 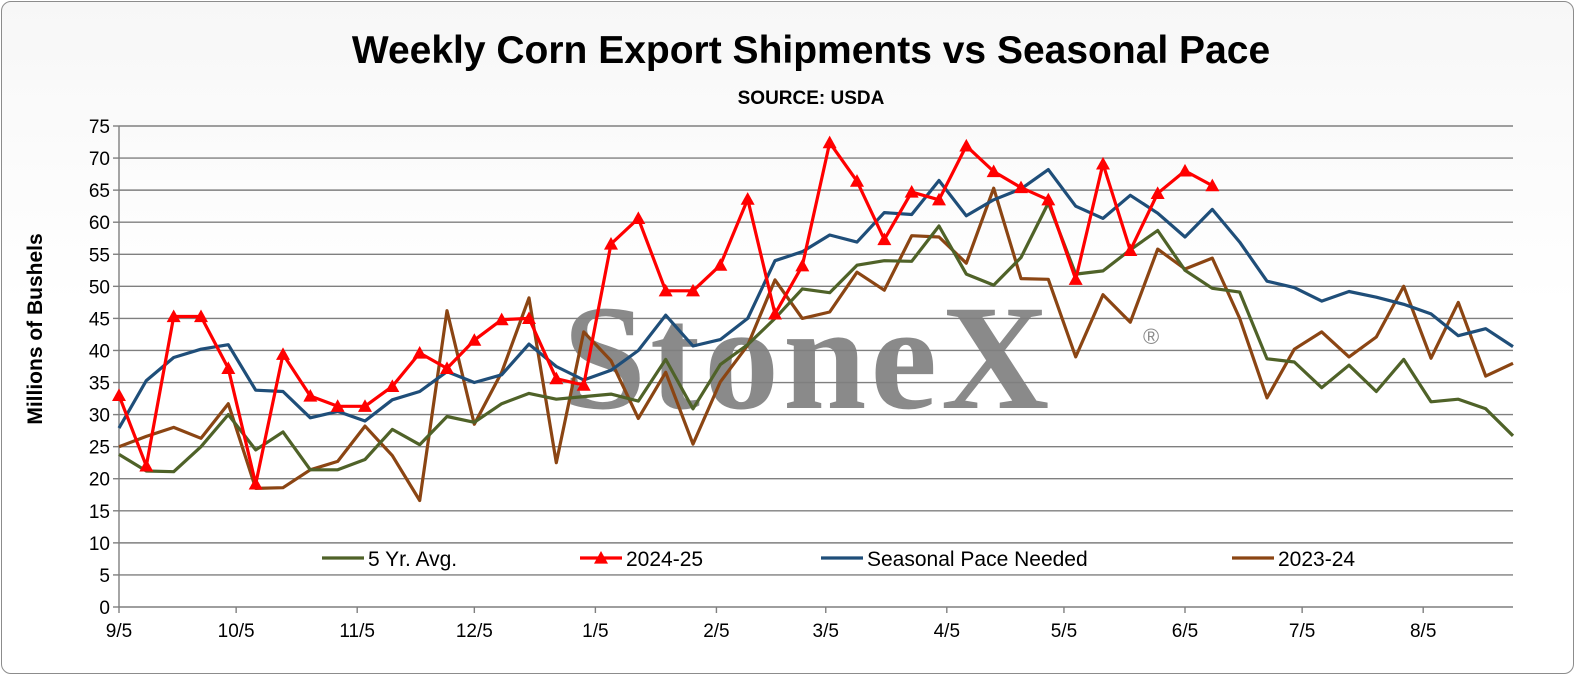 What do you see at coordinates (99, 255) in the screenshot?
I see `y-tick-label: 55` at bounding box center [99, 255].